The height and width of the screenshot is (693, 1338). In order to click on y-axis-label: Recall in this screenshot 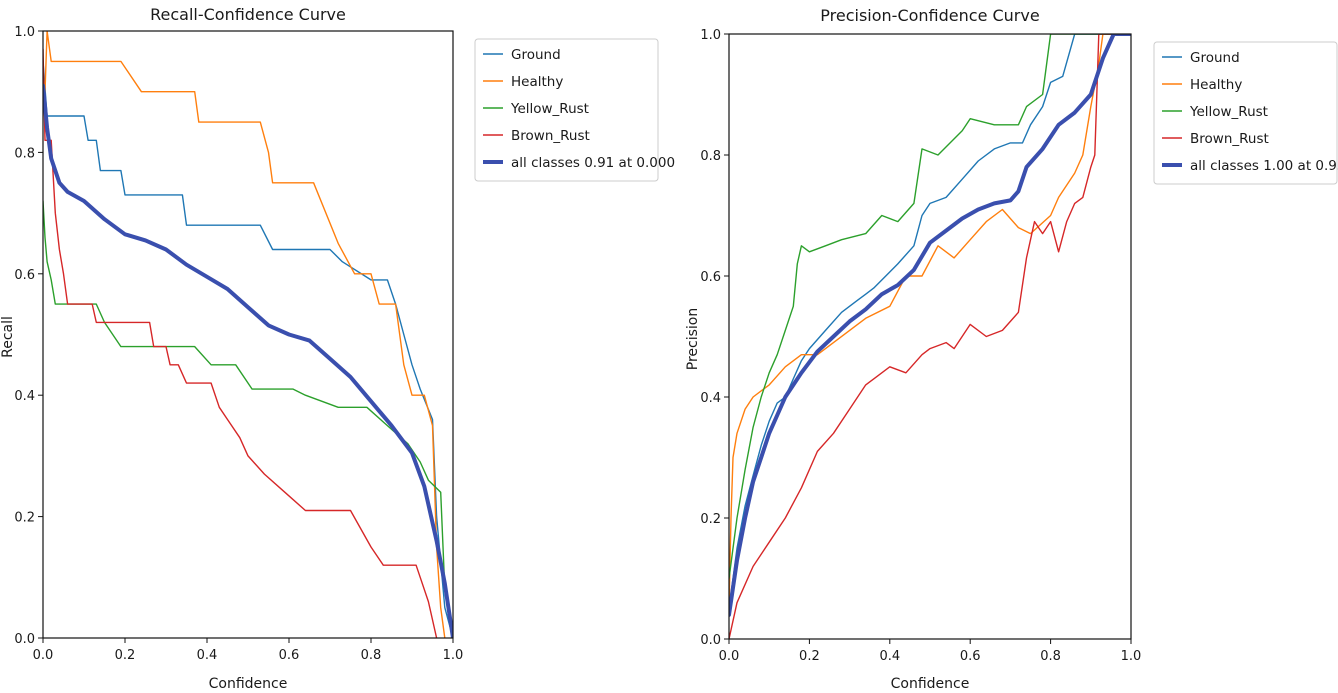, I will do `click(8, 337)`.